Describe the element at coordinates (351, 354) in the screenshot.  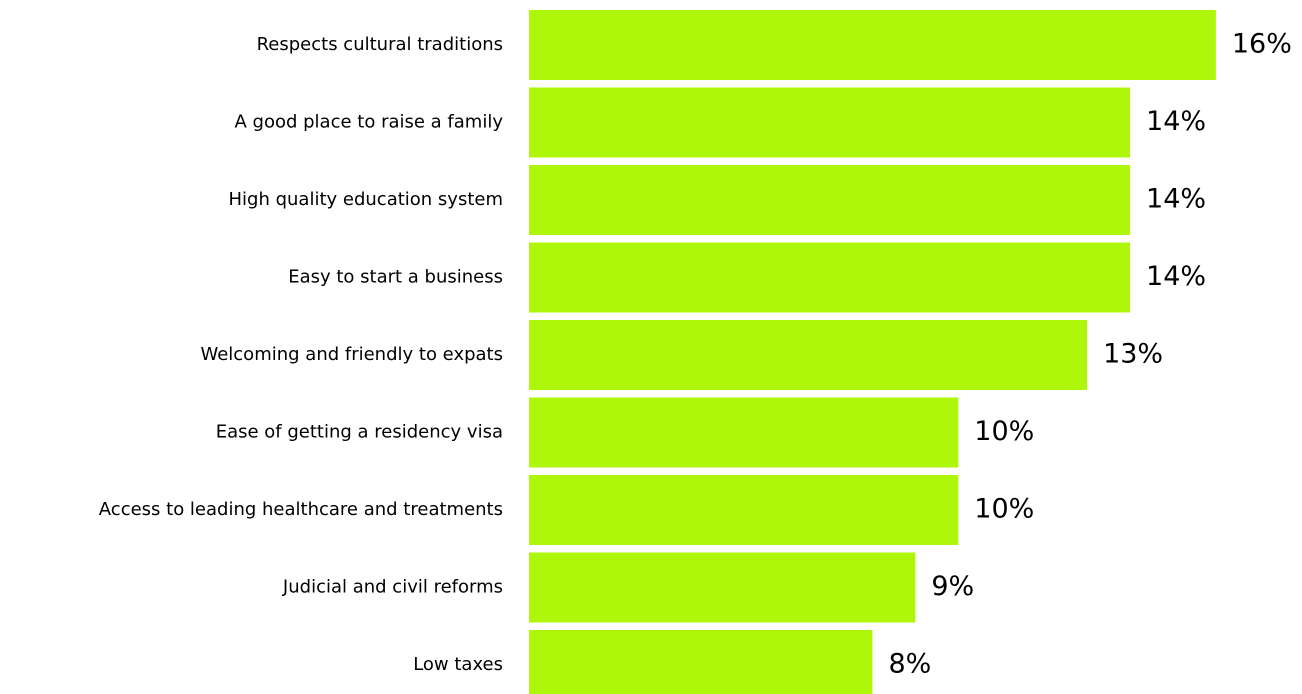
I see `category-label: Welcoming and friendly to expats` at that location.